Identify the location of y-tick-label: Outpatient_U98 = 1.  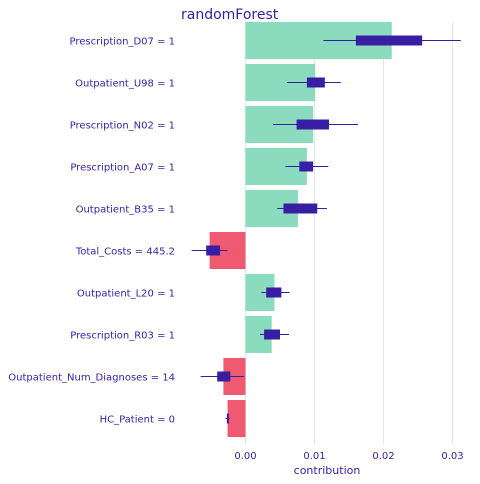
(125, 84).